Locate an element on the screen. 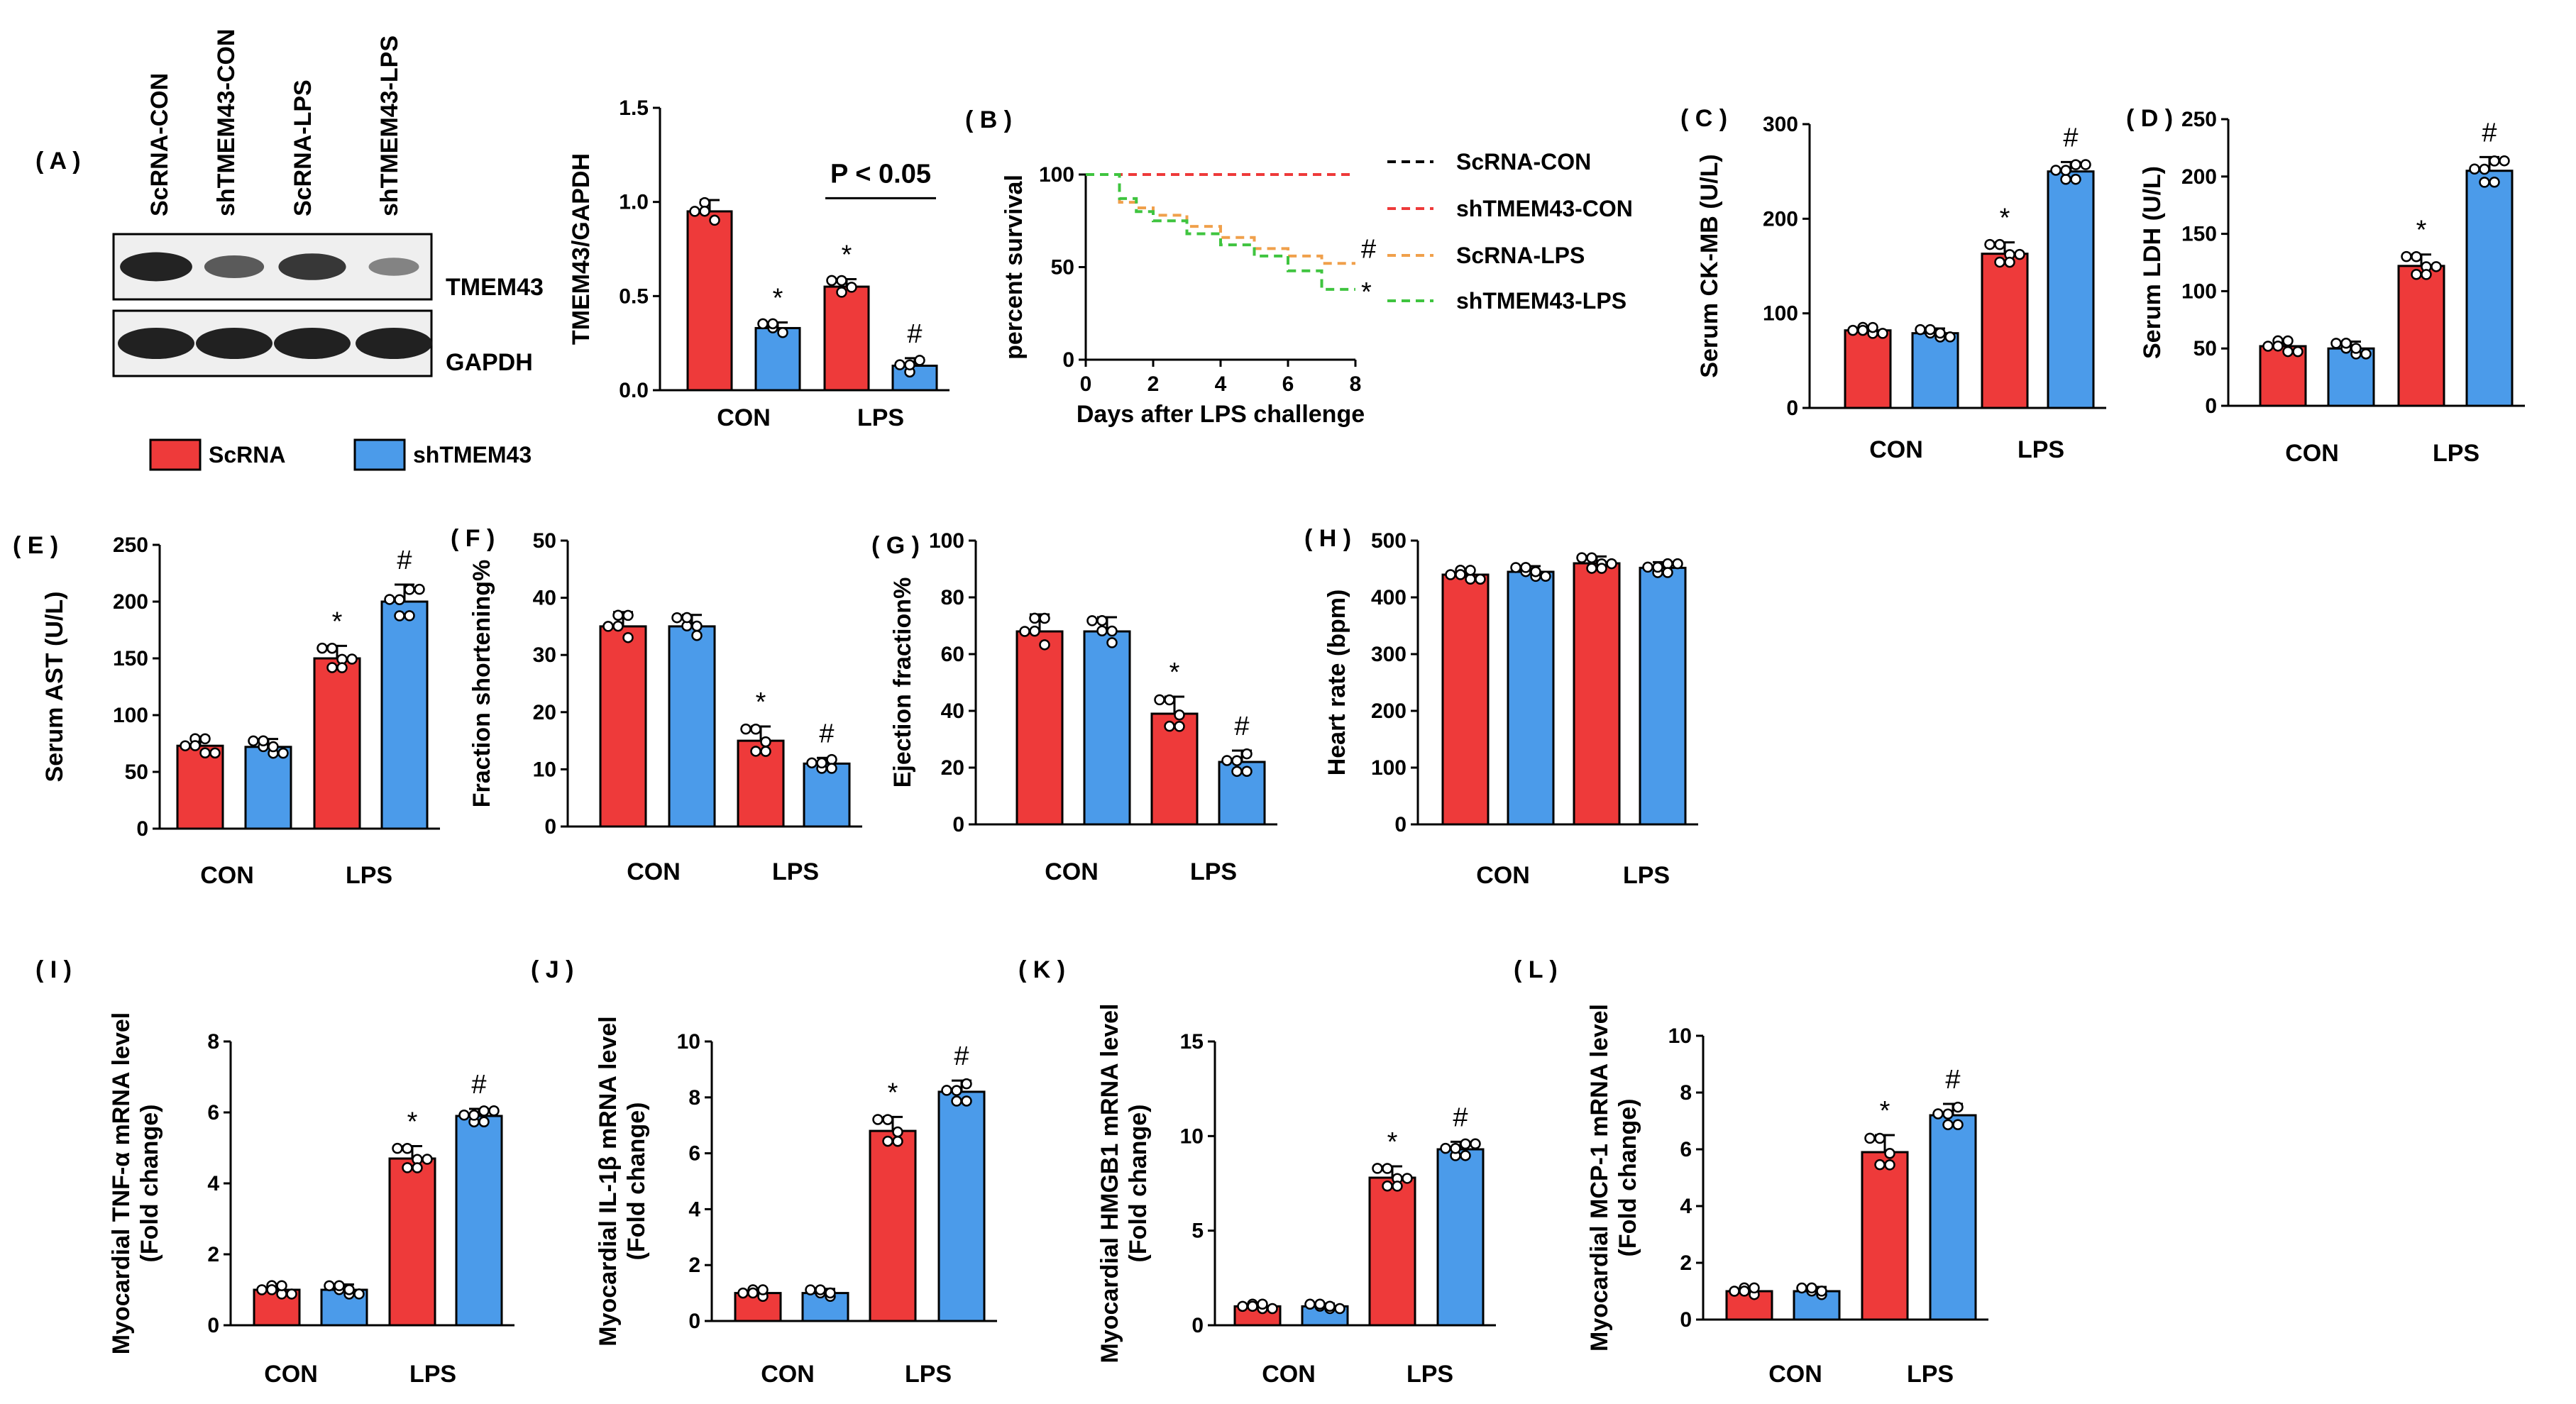 The image size is (2576, 1404). y-axis-label: Myocardial IL-1β mRNA level is located at coordinates (608, 1181).